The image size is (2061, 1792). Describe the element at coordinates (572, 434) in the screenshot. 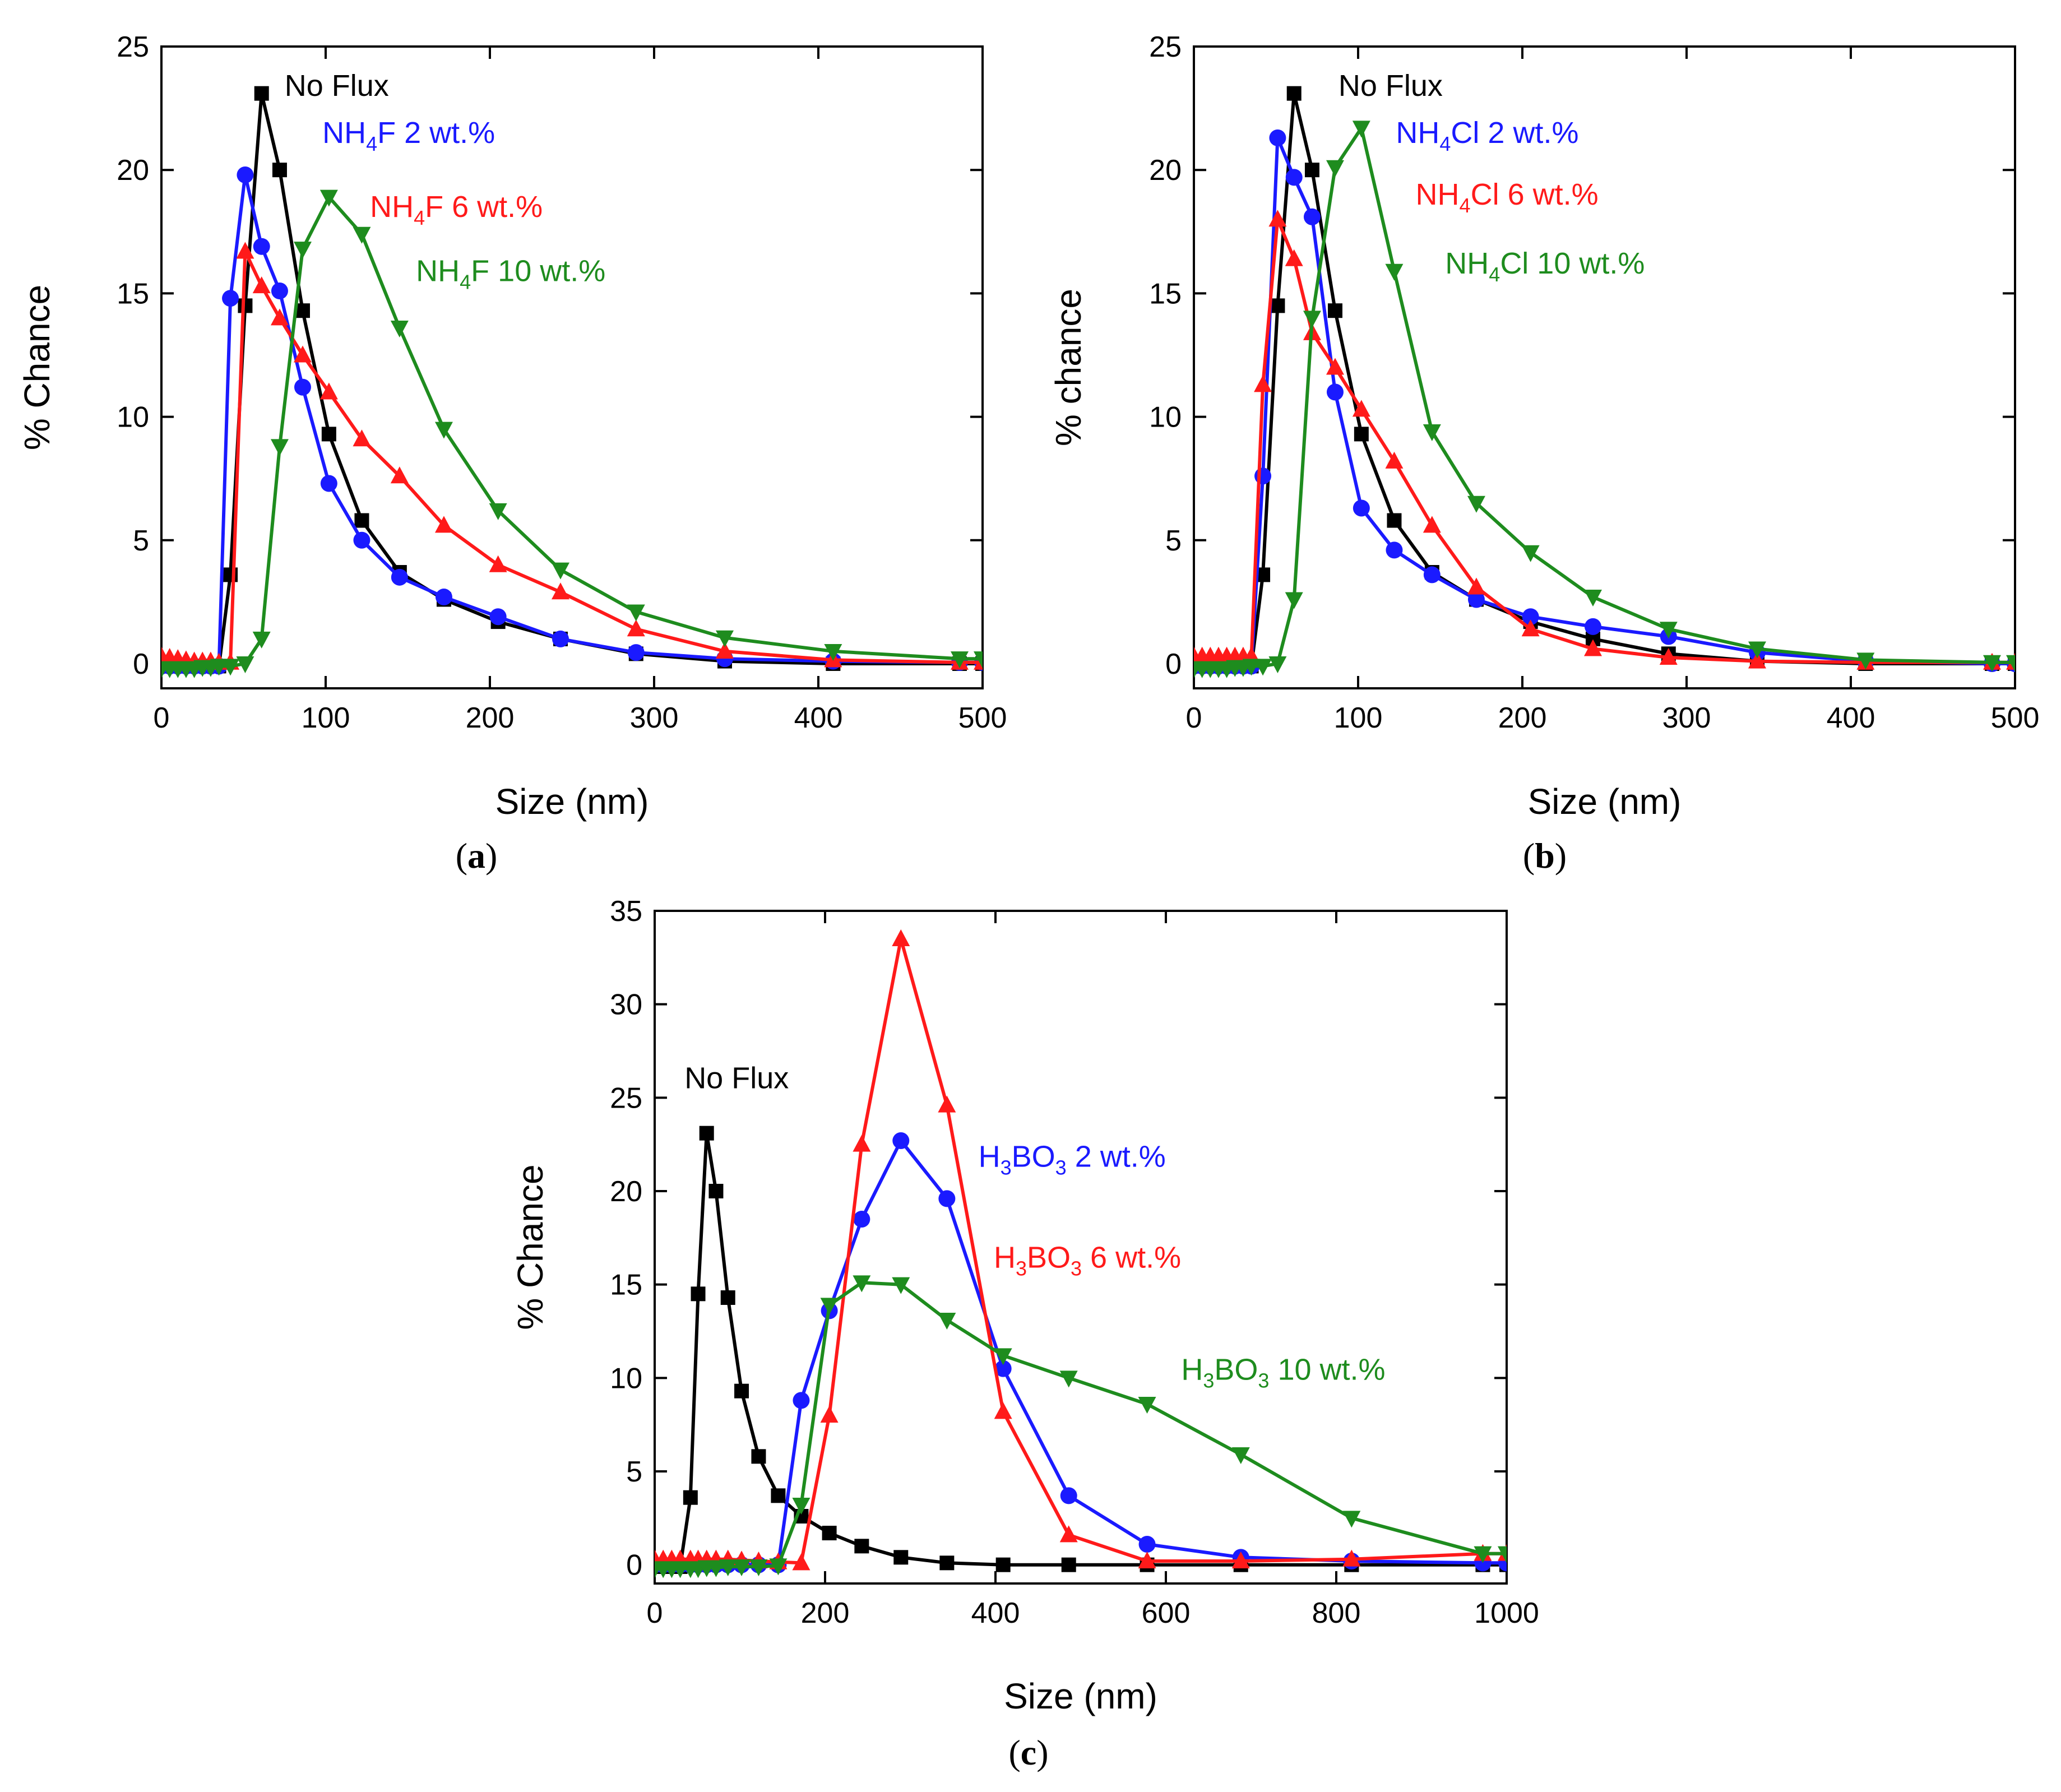

I see `series-f10` at that location.